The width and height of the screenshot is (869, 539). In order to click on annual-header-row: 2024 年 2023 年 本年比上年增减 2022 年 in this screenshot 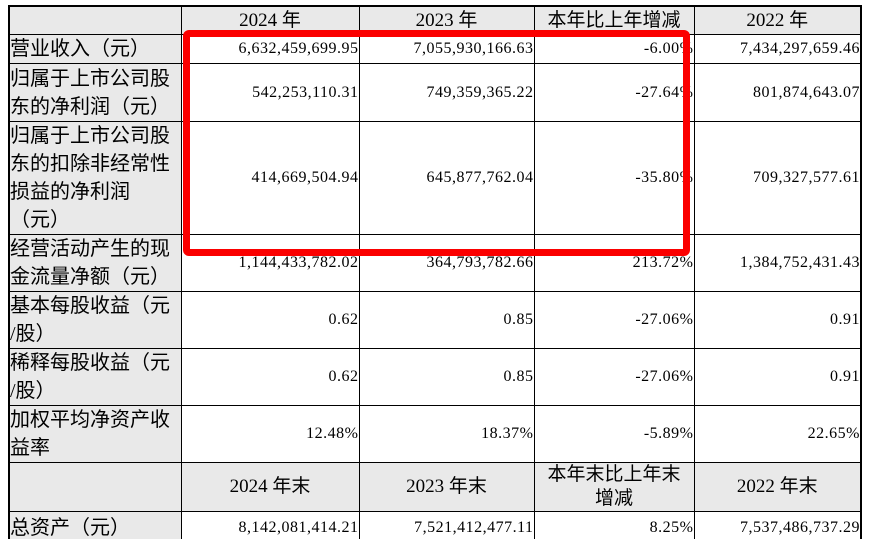, I will do `click(435, 20)`.